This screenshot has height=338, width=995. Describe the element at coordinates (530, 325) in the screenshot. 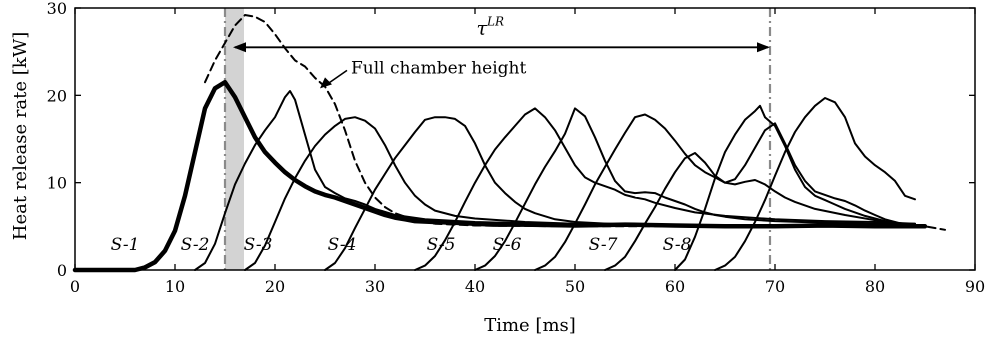

I see `x-axis-label: Time [ms]` at that location.